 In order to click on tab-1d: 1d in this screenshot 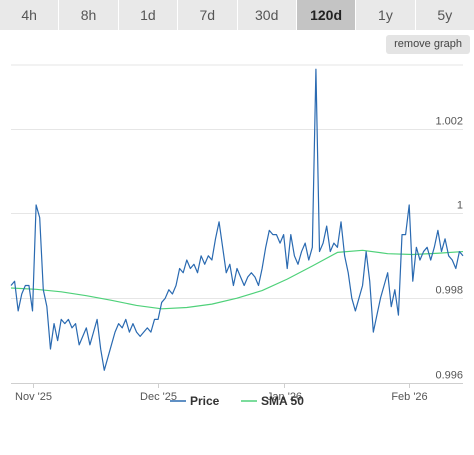, I will do `click(148, 15)`.